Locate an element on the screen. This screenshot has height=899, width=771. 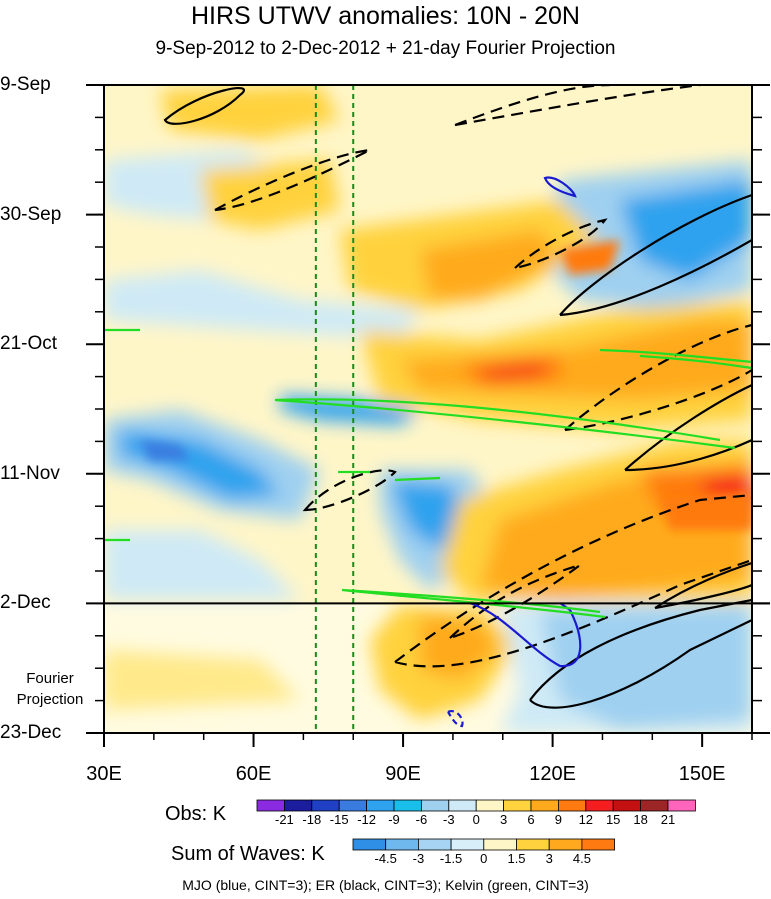
y-tick-label: 11-Nov is located at coordinates (30, 473).